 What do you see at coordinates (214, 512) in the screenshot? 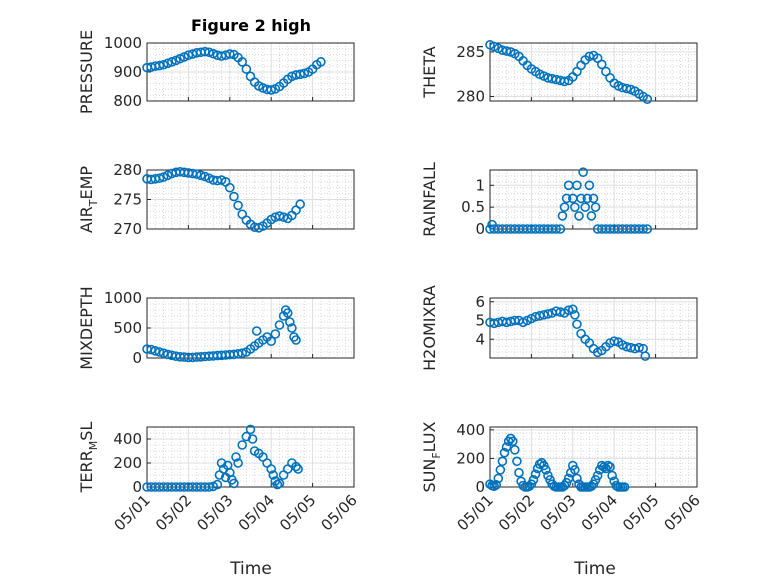
I see `panel-7-x-tick-label: 05/03` at bounding box center [214, 512].